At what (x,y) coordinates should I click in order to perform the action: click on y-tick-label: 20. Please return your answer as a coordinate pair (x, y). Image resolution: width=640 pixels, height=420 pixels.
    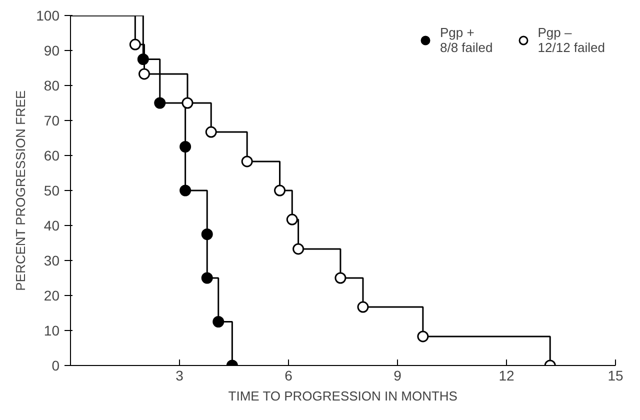
    Looking at the image, I should click on (52, 296).